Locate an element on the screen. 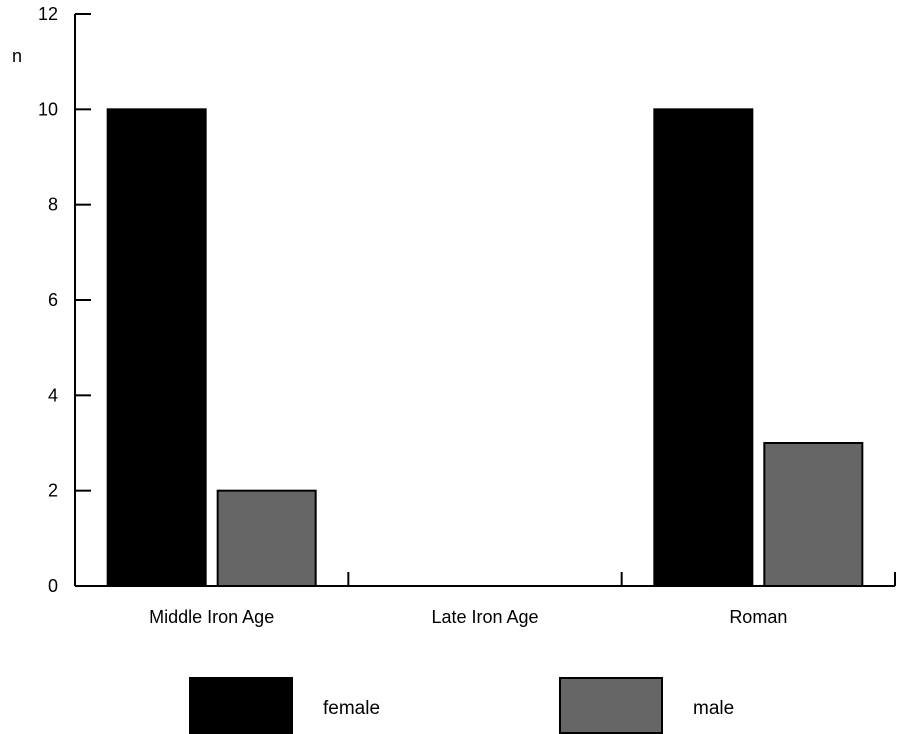 The width and height of the screenshot is (906, 734). y-tick-label-12: 12 is located at coordinates (48, 14).